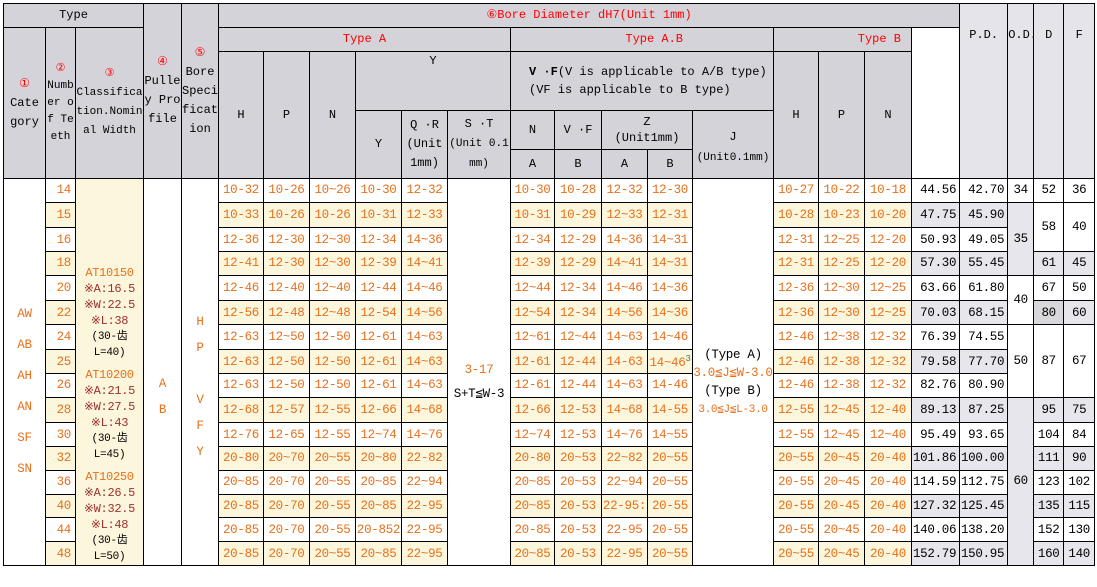 This screenshot has height=587, width=1097. Describe the element at coordinates (424, 153) in the screenshot. I see `qr-unit: (Unit 1mm)` at that location.